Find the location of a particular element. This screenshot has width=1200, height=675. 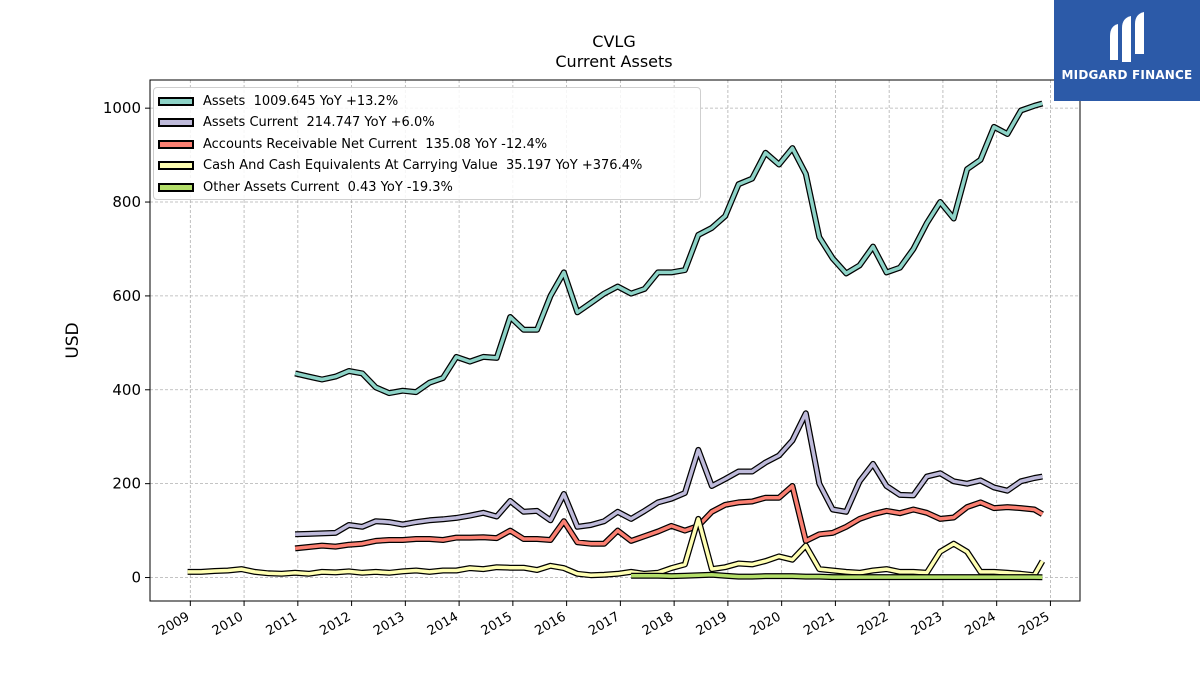

y-tick-label: 400 is located at coordinates (126, 390).